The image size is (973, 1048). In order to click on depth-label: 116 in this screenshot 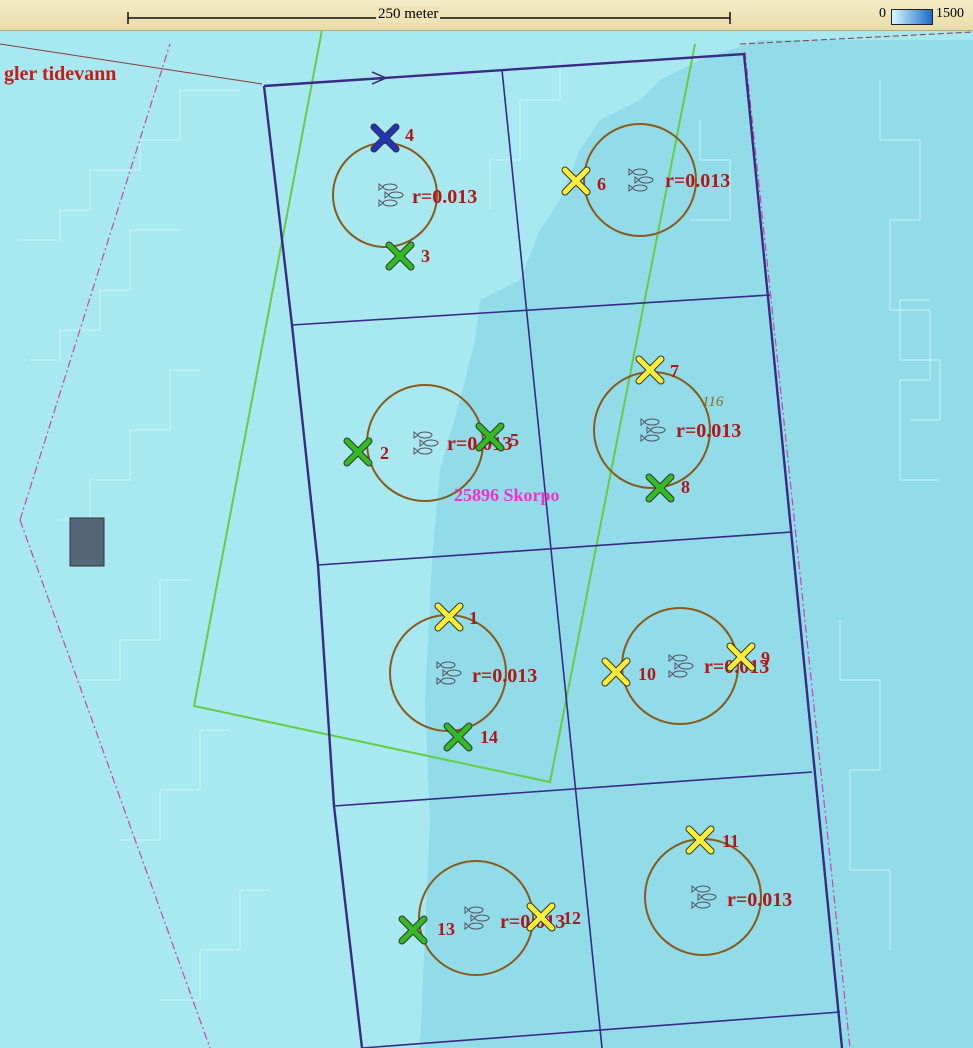, I will do `click(713, 402)`.